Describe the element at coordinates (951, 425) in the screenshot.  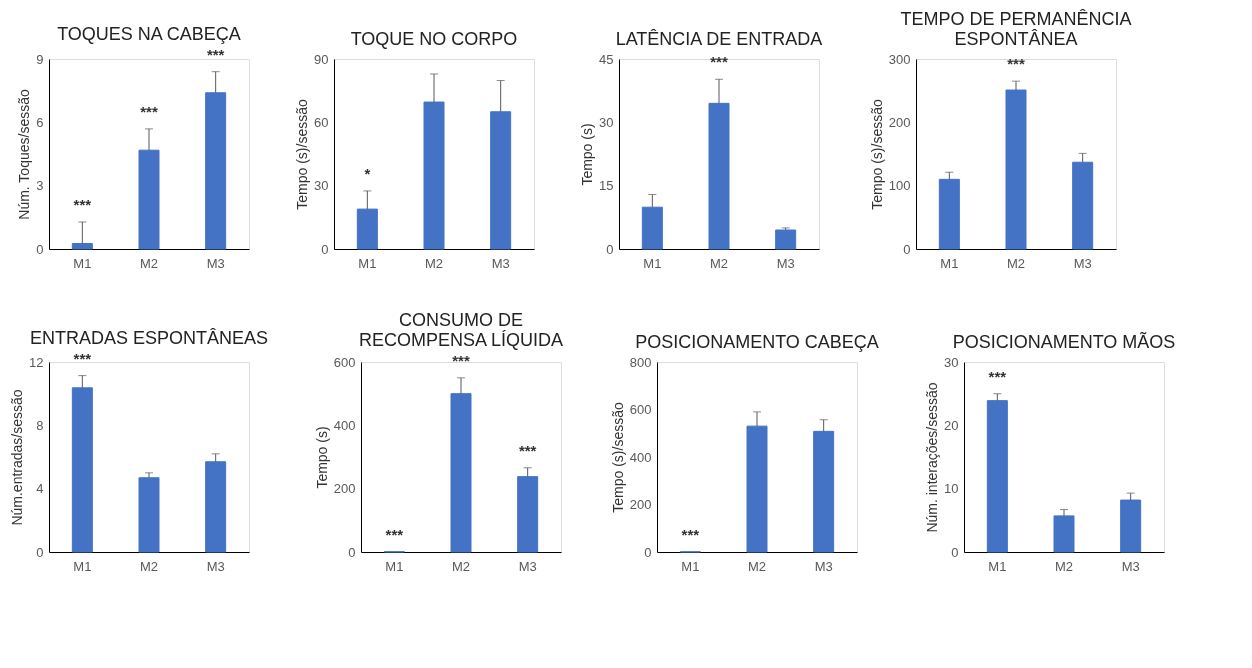
I see `y-tick-label: 20` at that location.